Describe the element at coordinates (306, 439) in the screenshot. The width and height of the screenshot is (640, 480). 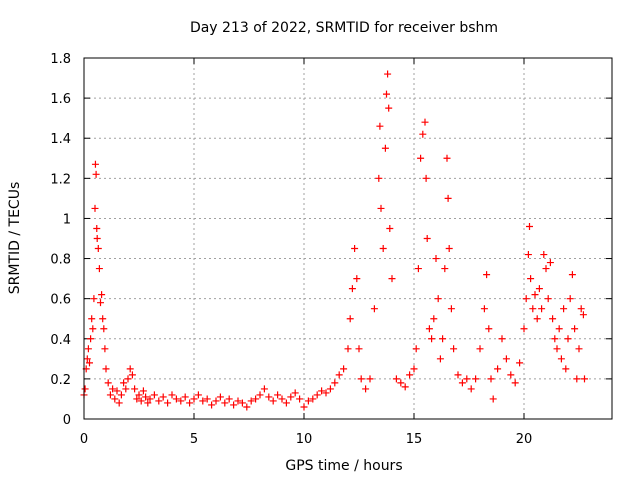
I see `x-axis-tick-labels: 0 5 10 15 20` at that location.